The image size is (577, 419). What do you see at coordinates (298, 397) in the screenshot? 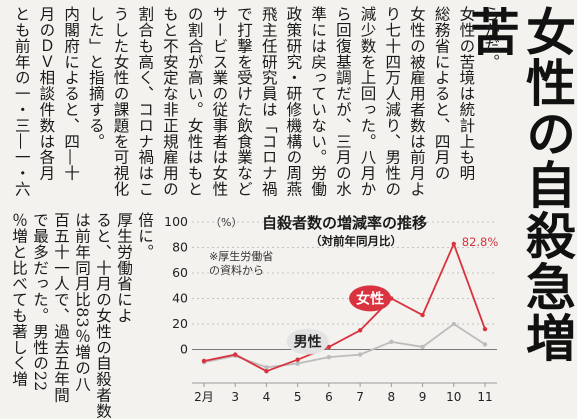
I see `x-tick-label: 5` at bounding box center [298, 397].